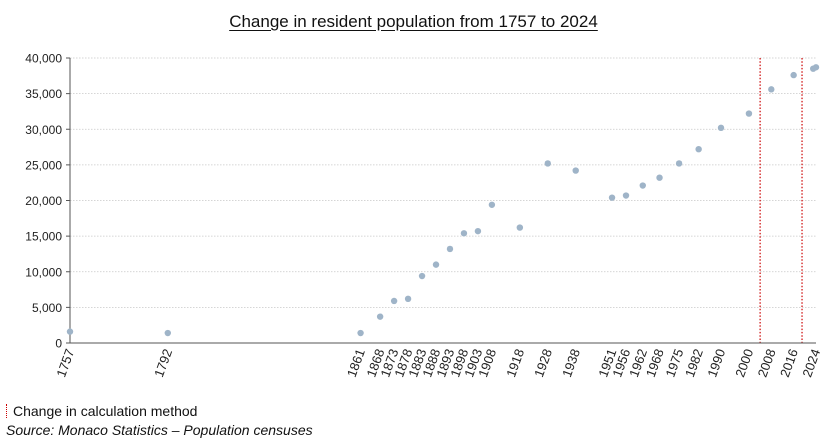 Image resolution: width=827 pixels, height=445 pixels. Describe the element at coordinates (43, 237) in the screenshot. I see `y-tick-label: 15,000` at that location.